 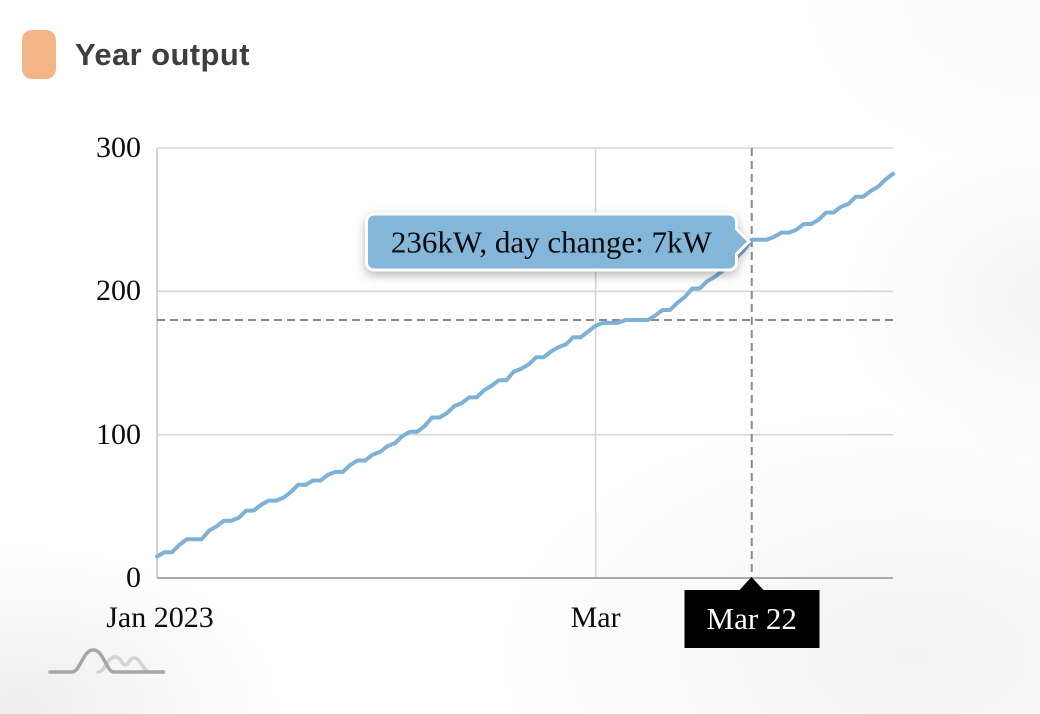 I want to click on tooltip-text: 236kW, day change: 7kW, so click(x=551, y=242).